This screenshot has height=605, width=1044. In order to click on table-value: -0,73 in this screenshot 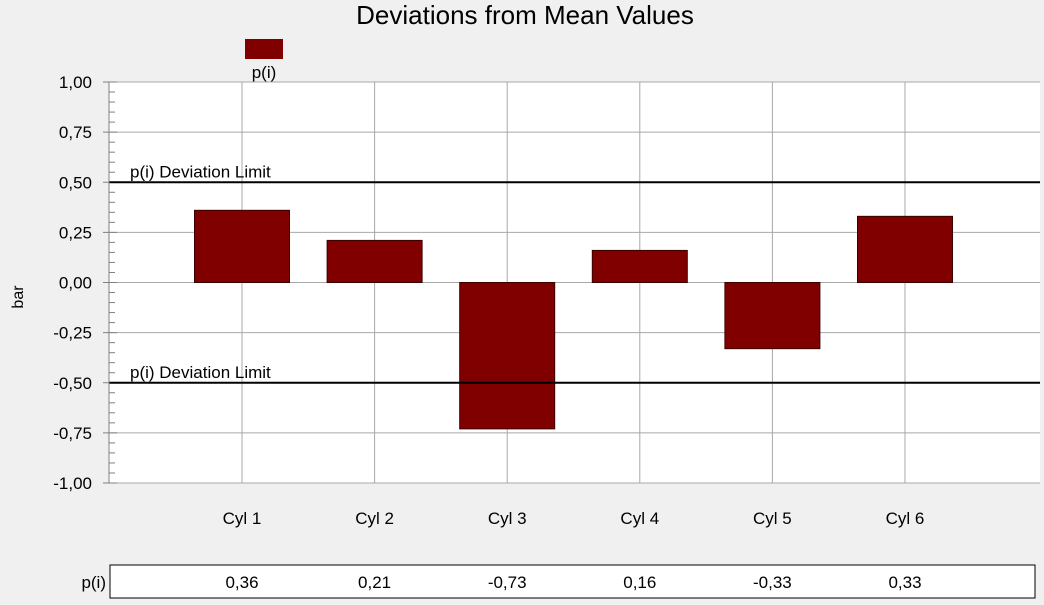, I will do `click(507, 582)`.